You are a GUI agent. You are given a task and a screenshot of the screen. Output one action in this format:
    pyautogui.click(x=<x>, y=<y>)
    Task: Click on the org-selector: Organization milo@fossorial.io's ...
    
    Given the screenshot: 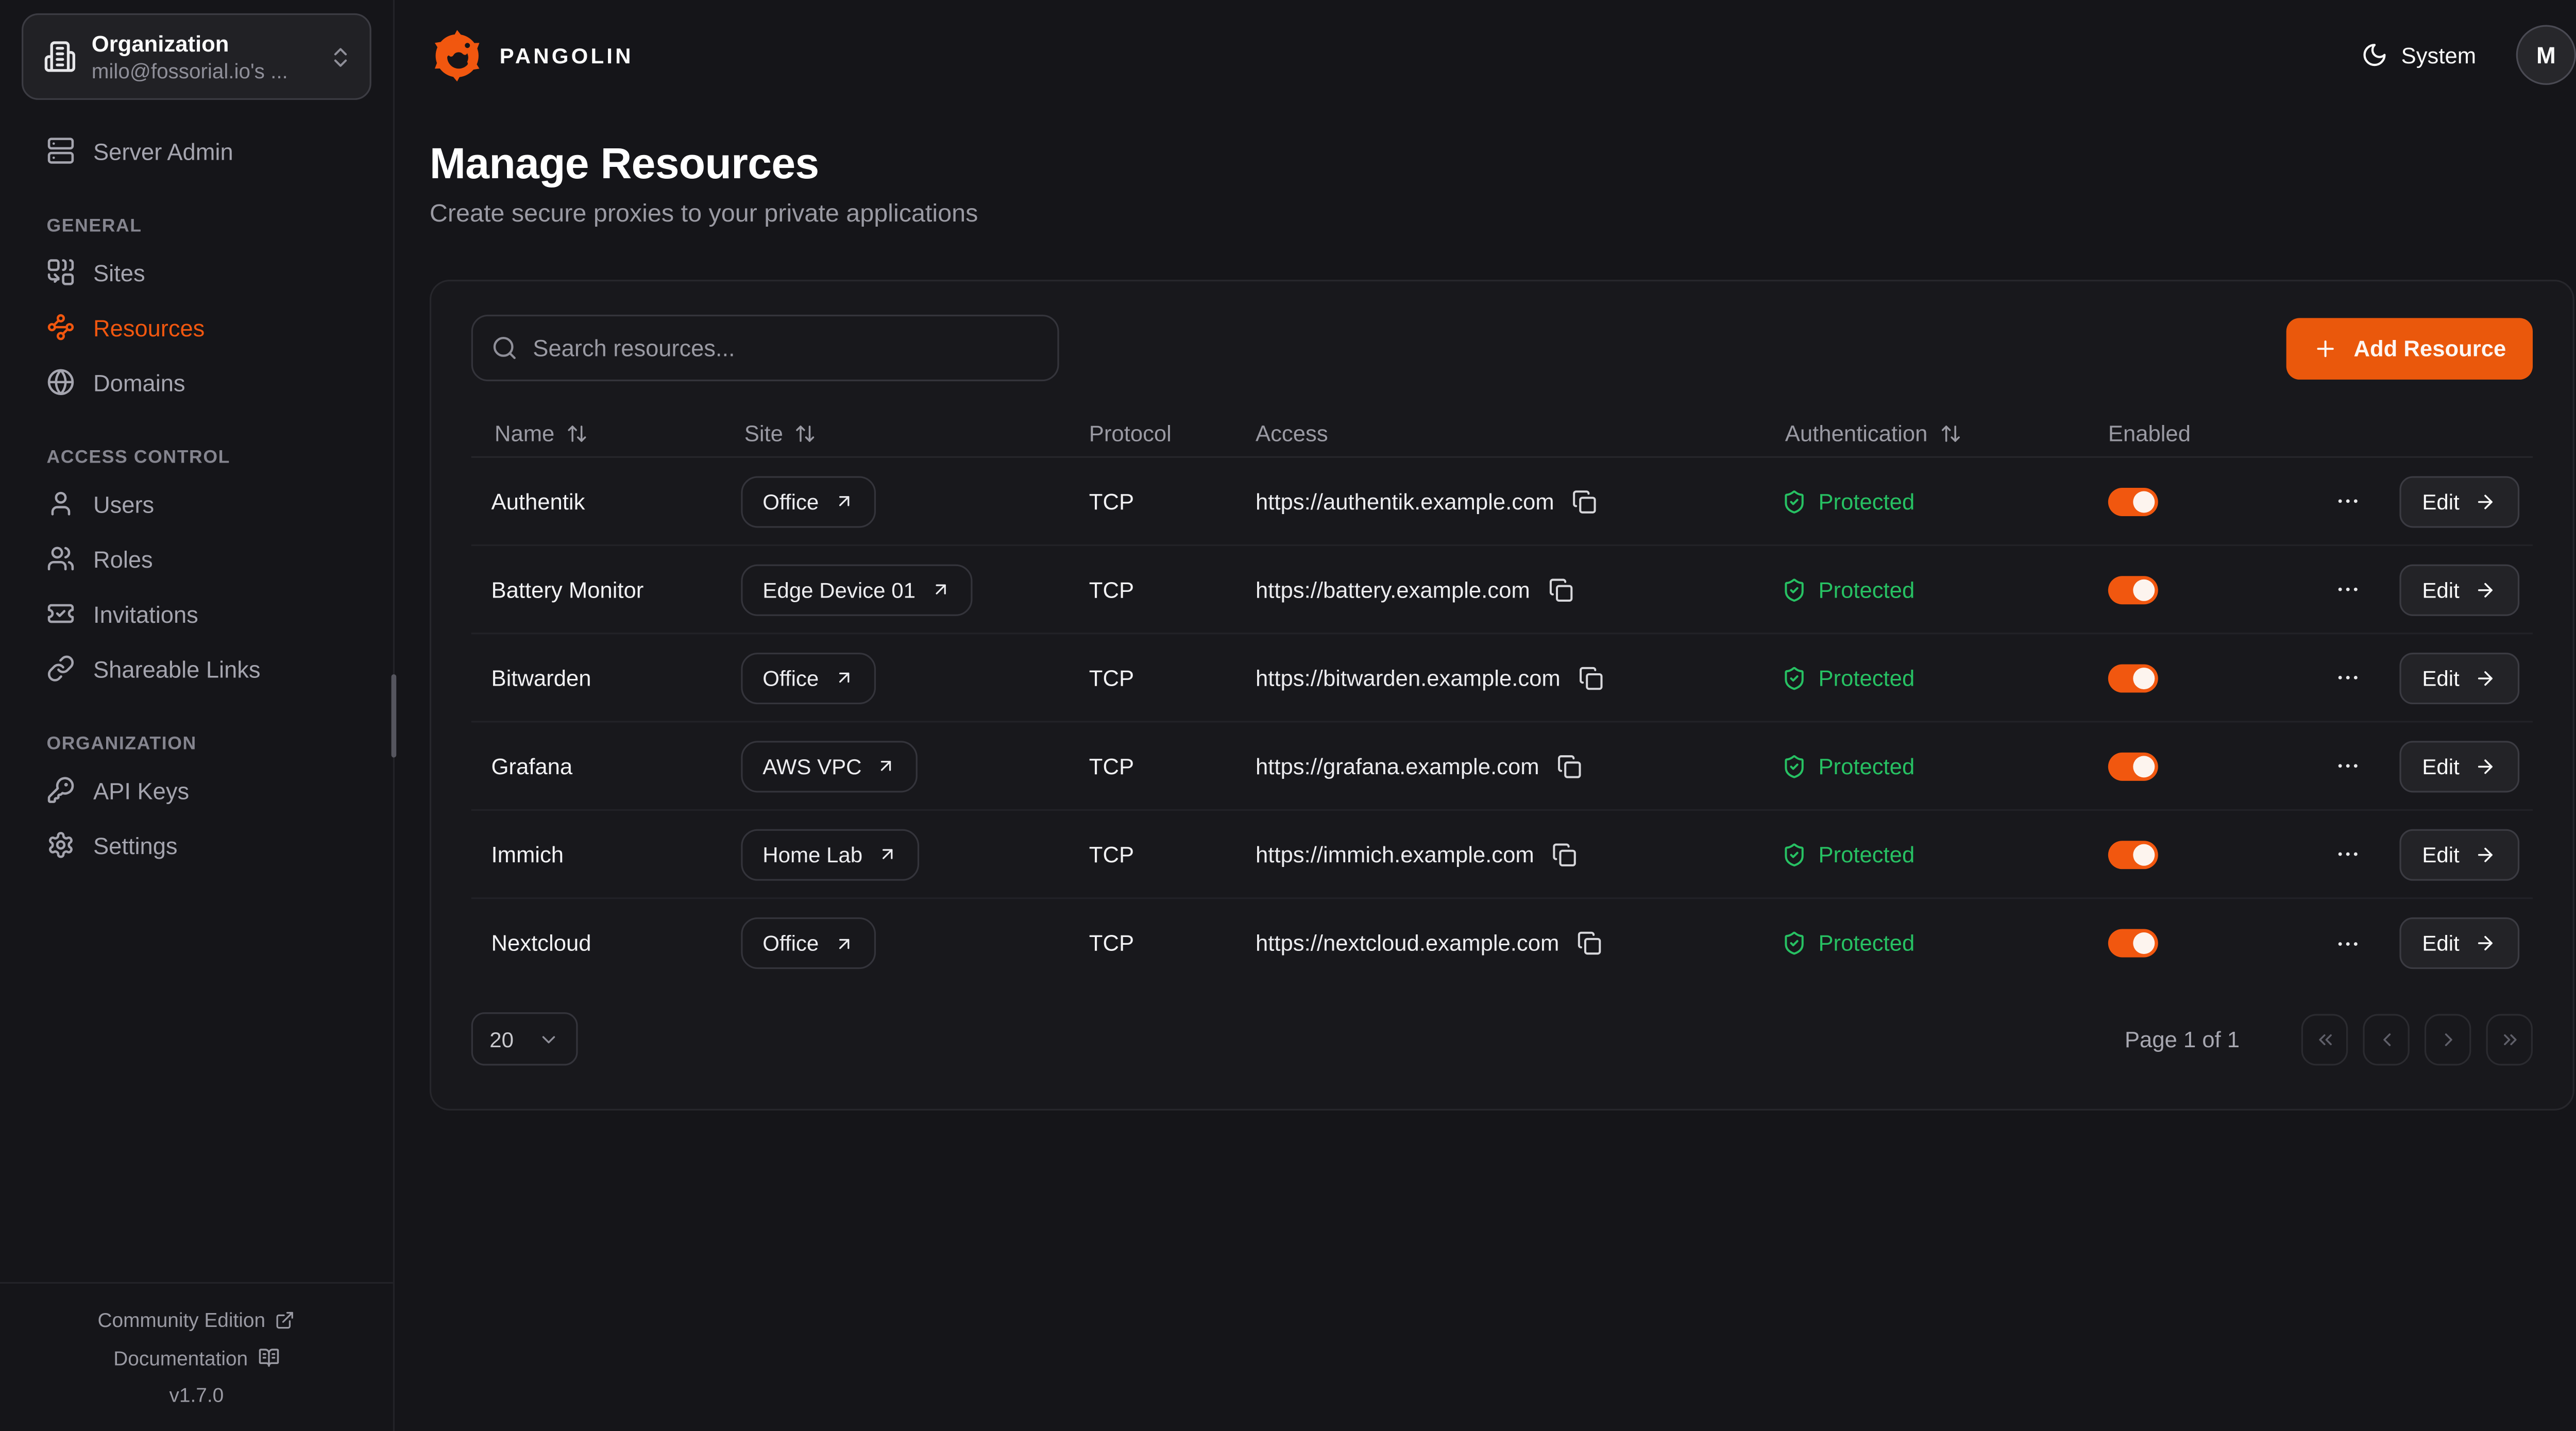 What is the action you would take?
    pyautogui.click(x=196, y=56)
    